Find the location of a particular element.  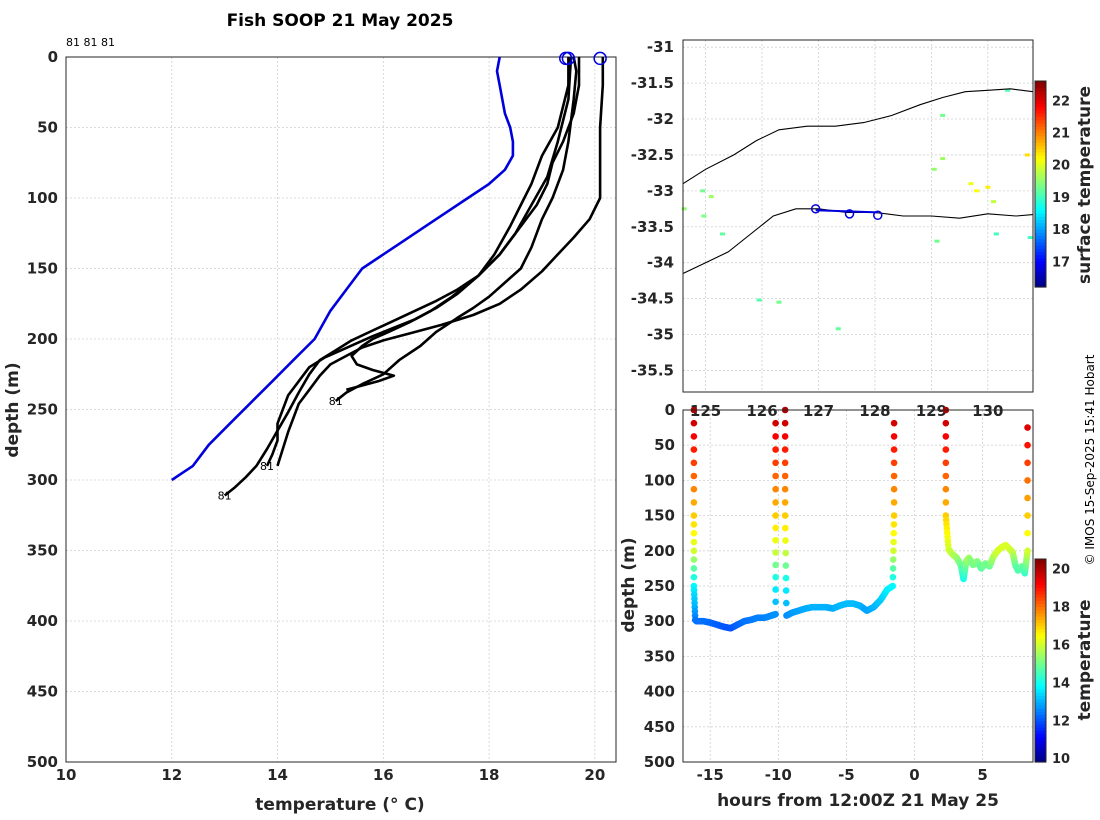

time-depth-xlabel: hours from 12:00Z 21 May 25 is located at coordinates (858, 801).